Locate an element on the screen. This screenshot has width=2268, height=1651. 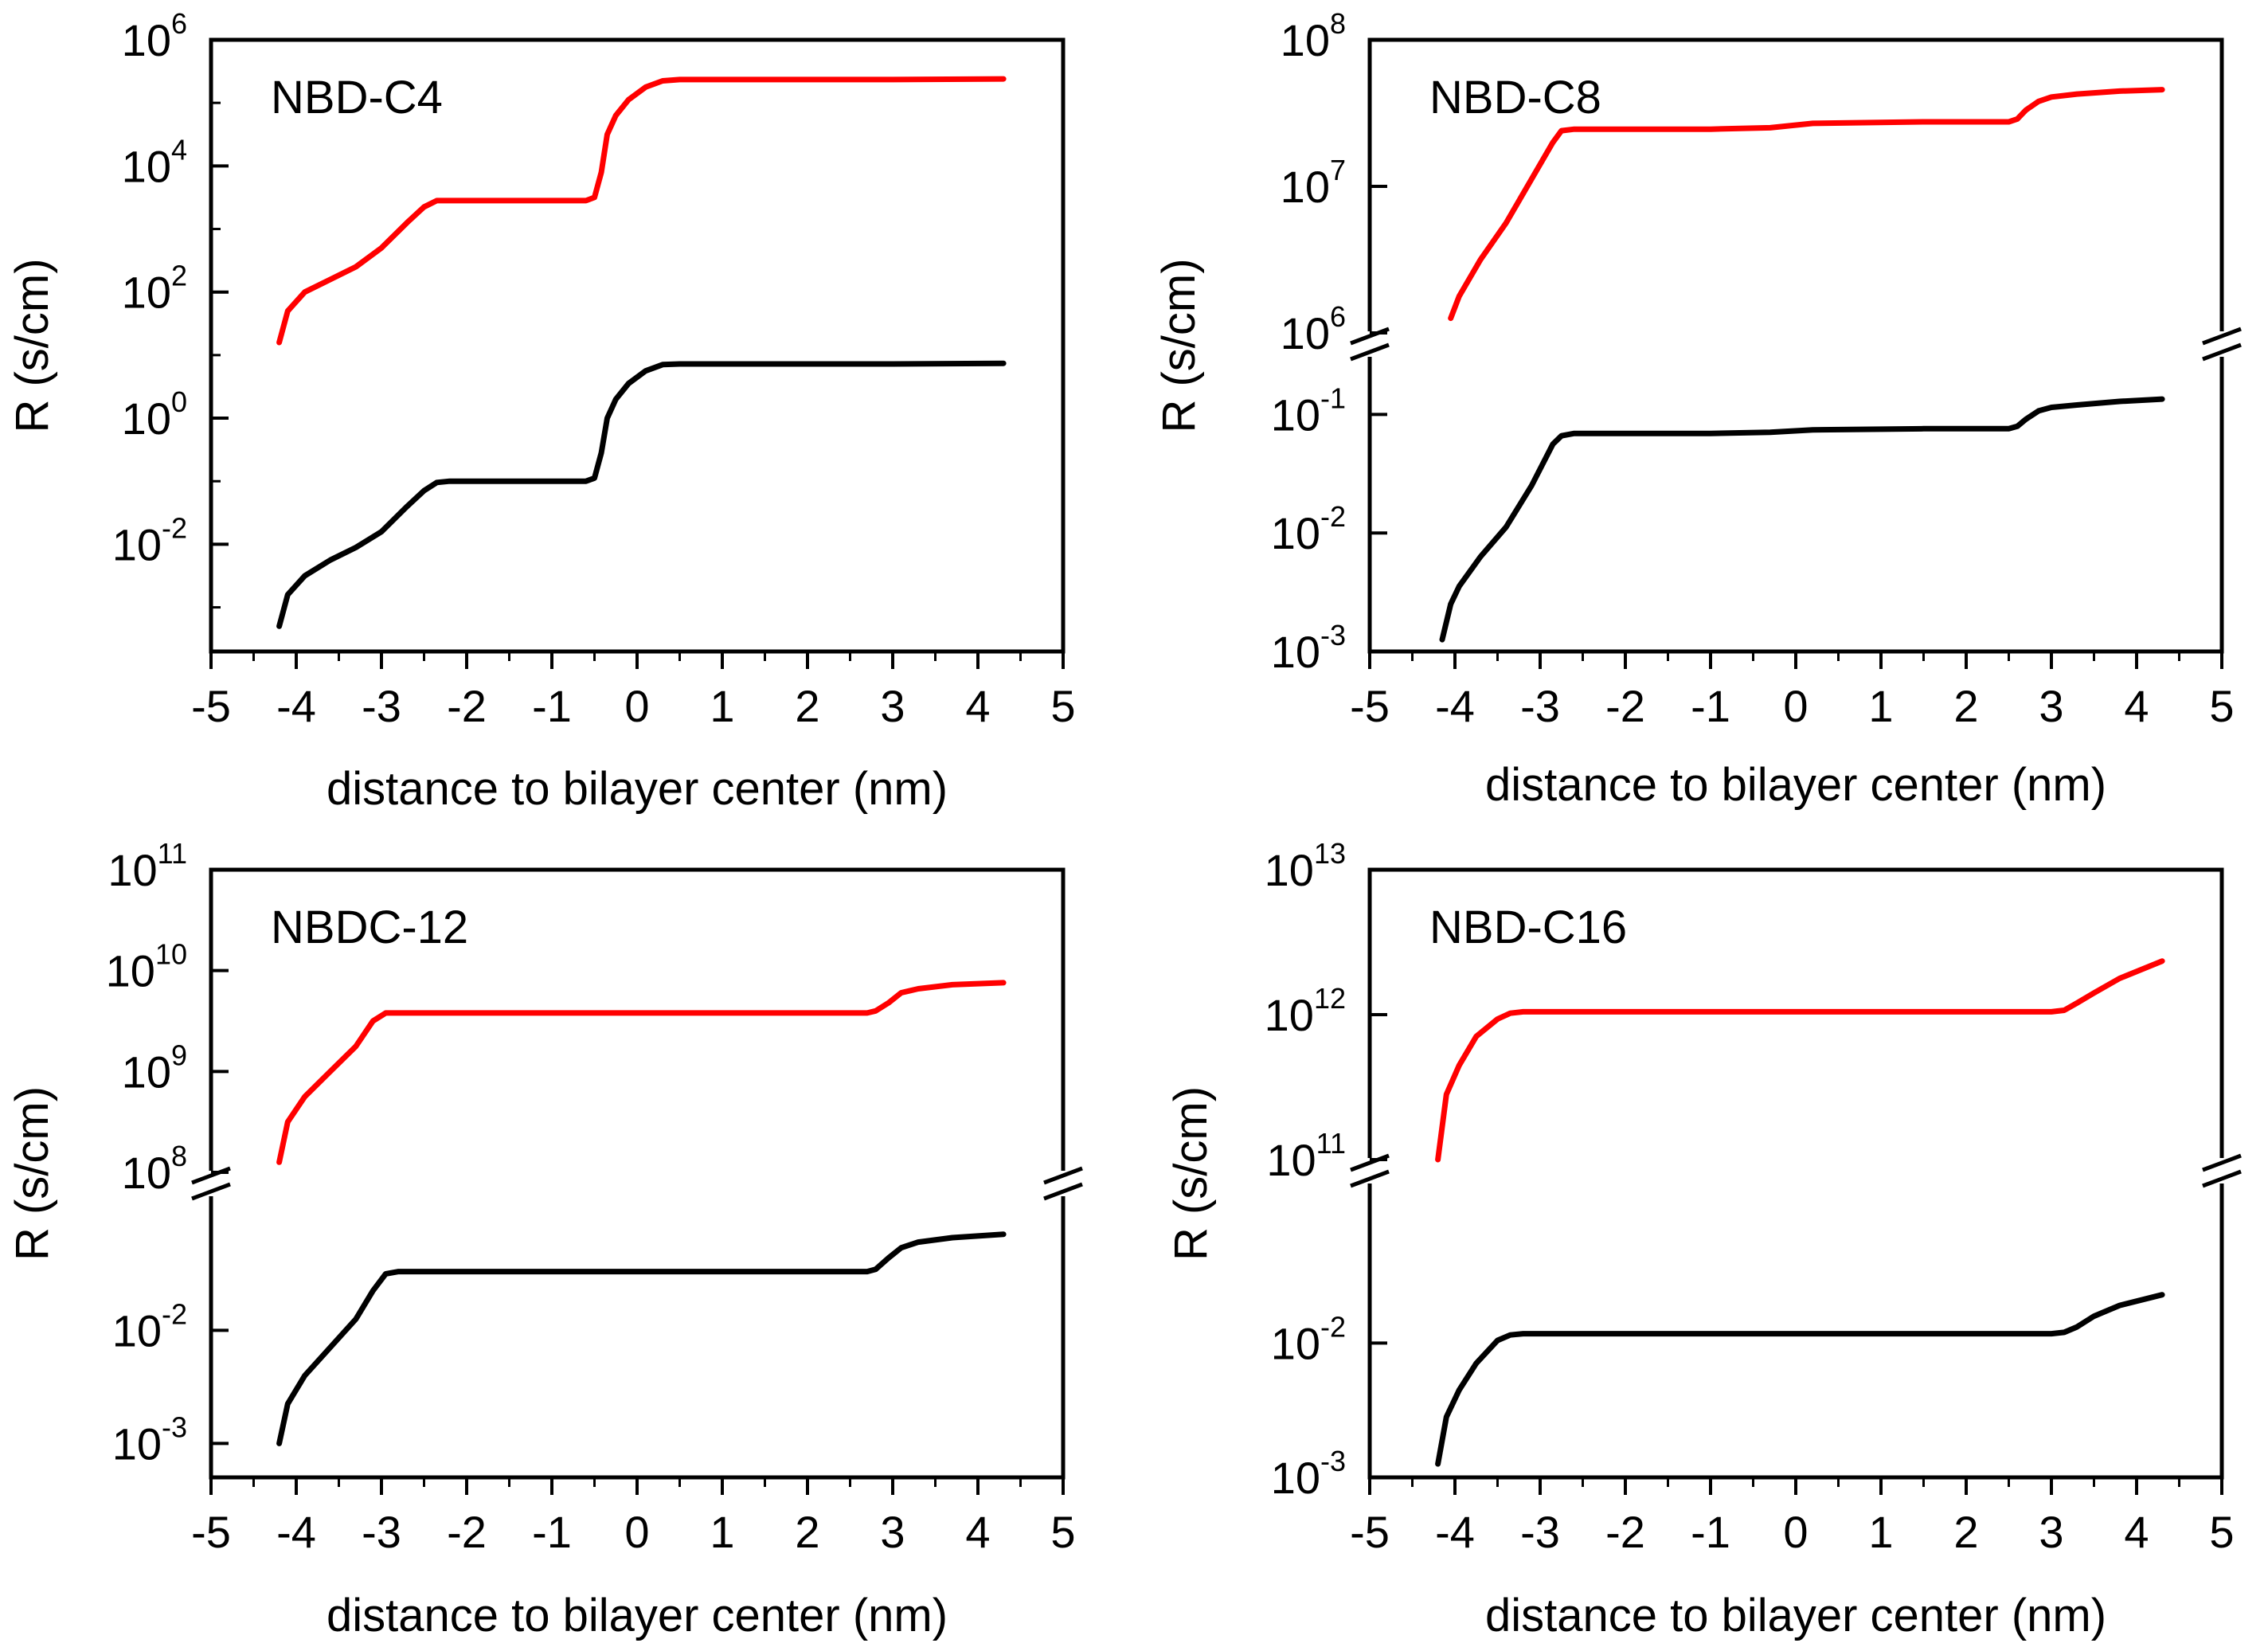
y-tick-exponent: 8 is located at coordinates (1338, 23).